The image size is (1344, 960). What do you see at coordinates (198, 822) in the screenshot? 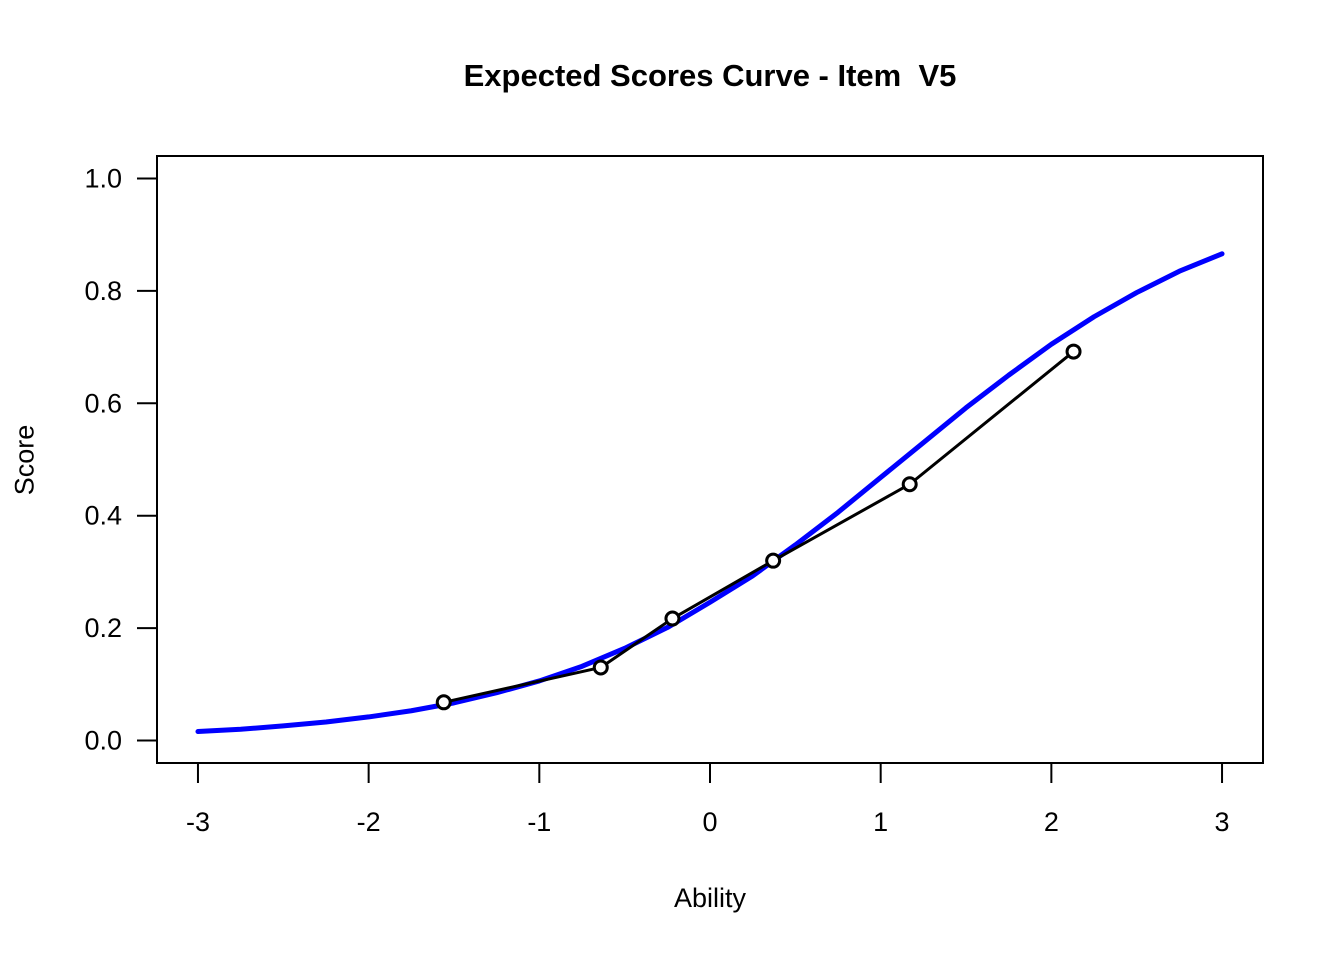
I see `x-tick-label: -3` at bounding box center [198, 822].